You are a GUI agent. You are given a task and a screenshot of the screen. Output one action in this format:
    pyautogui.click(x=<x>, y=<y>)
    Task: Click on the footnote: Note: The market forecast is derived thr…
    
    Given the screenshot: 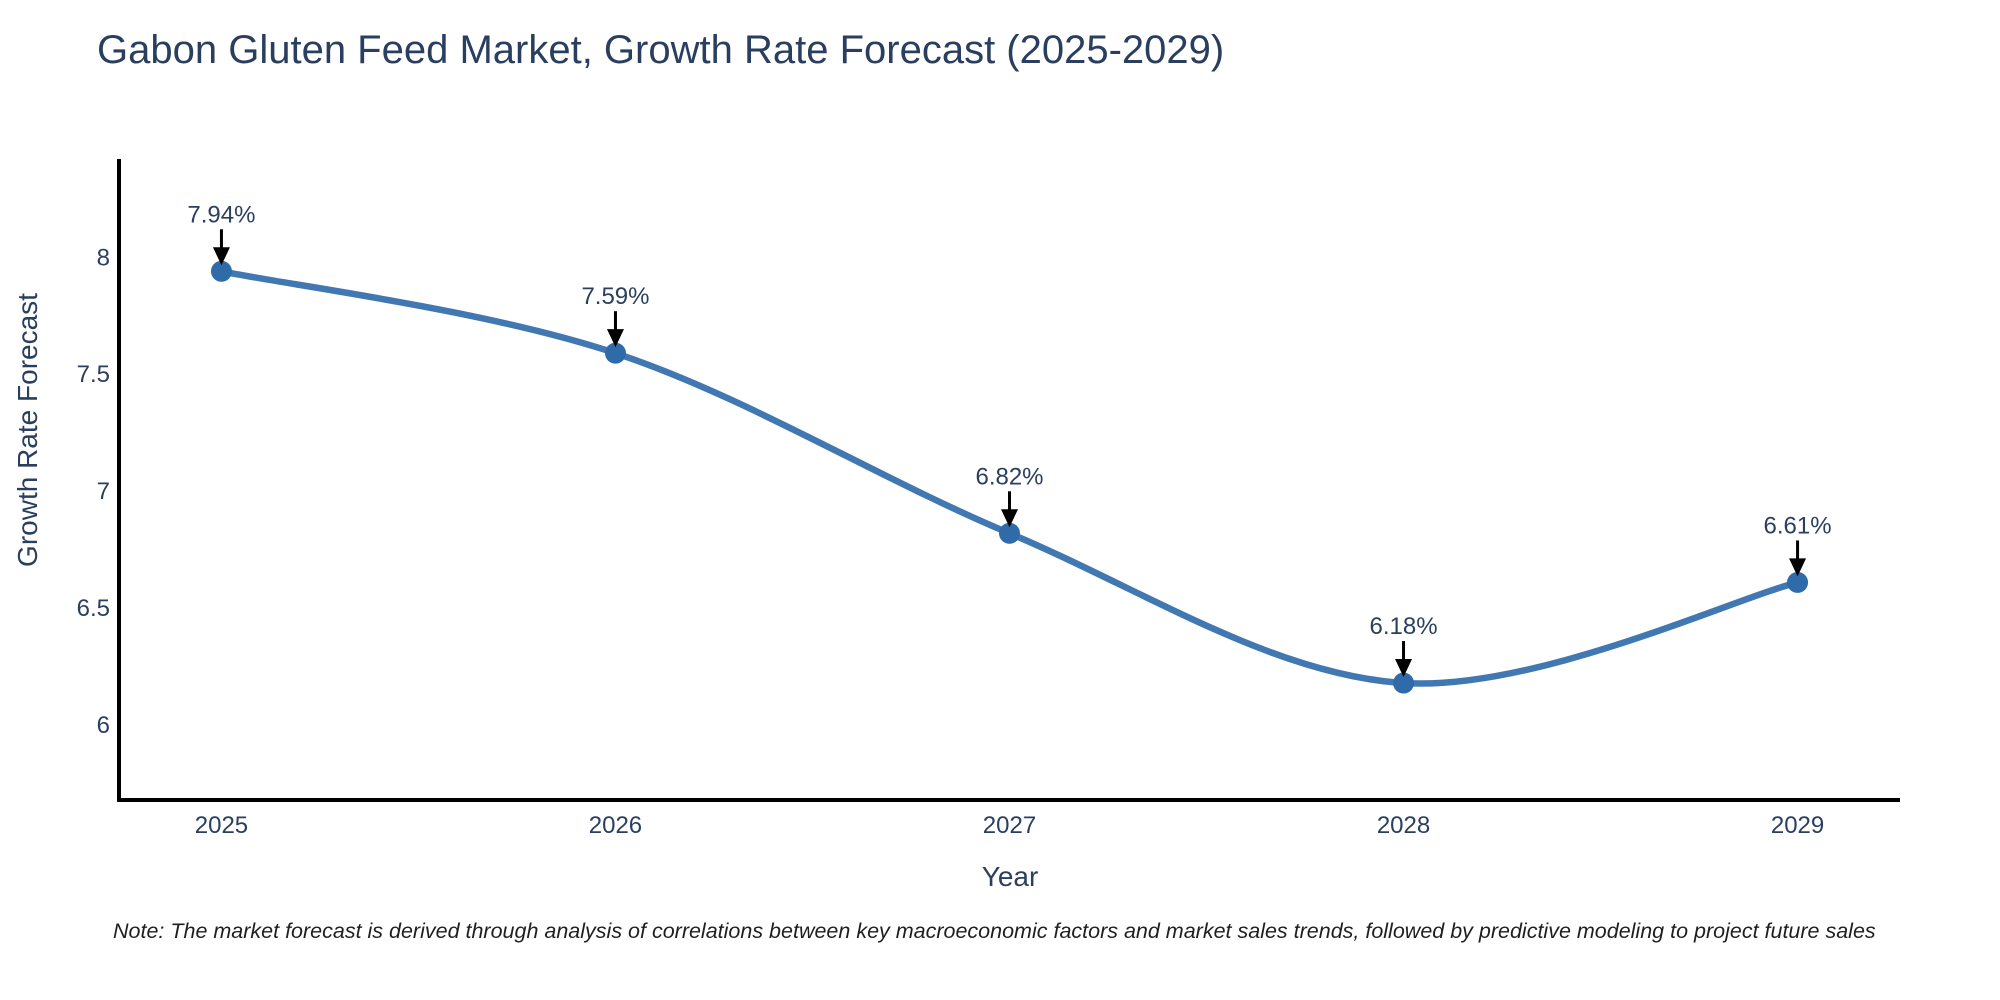 What is the action you would take?
    pyautogui.click(x=994, y=931)
    